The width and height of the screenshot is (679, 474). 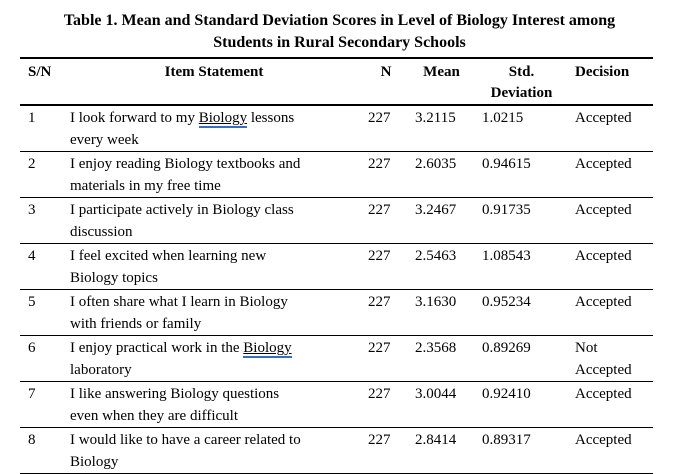 What do you see at coordinates (506, 210) in the screenshot?
I see `std-deviation-cell: 0.91735` at bounding box center [506, 210].